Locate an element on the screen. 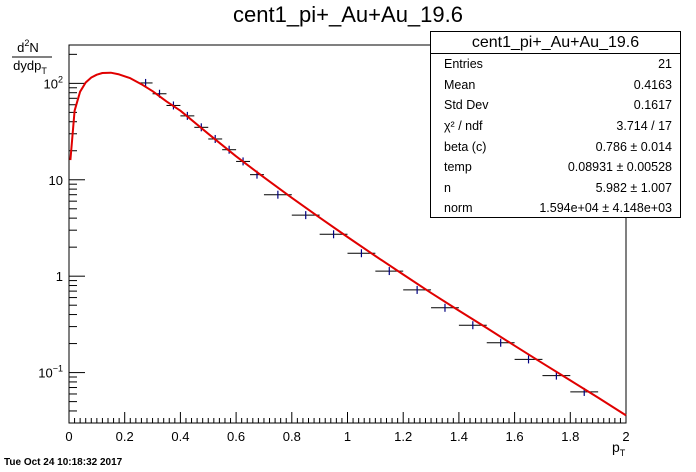 The height and width of the screenshot is (472, 696). x-tick-label: 1.6 is located at coordinates (515, 436).